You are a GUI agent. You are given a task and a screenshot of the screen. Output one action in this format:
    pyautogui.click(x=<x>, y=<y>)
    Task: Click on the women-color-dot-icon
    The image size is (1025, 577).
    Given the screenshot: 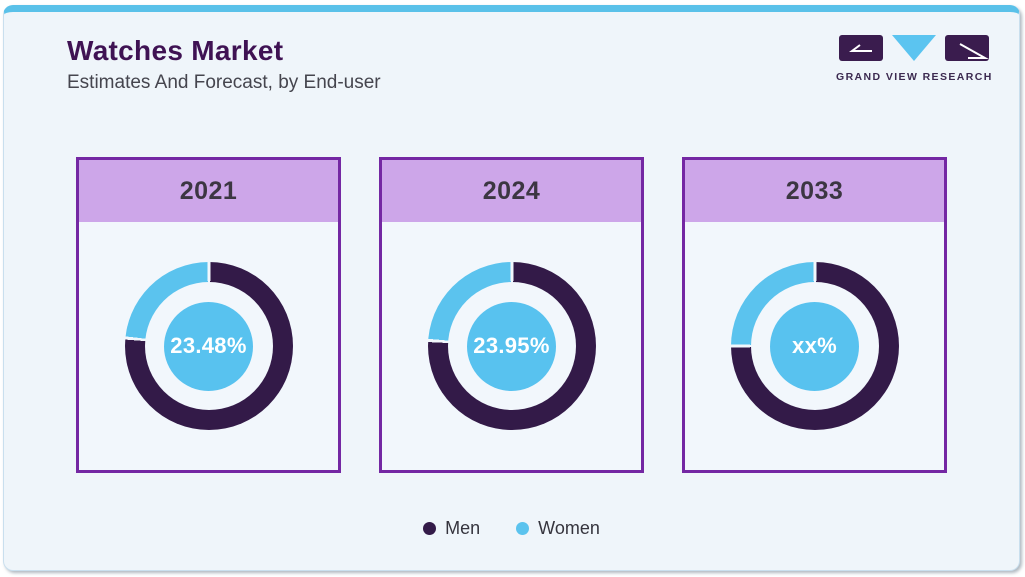 What is the action you would take?
    pyautogui.click(x=523, y=528)
    